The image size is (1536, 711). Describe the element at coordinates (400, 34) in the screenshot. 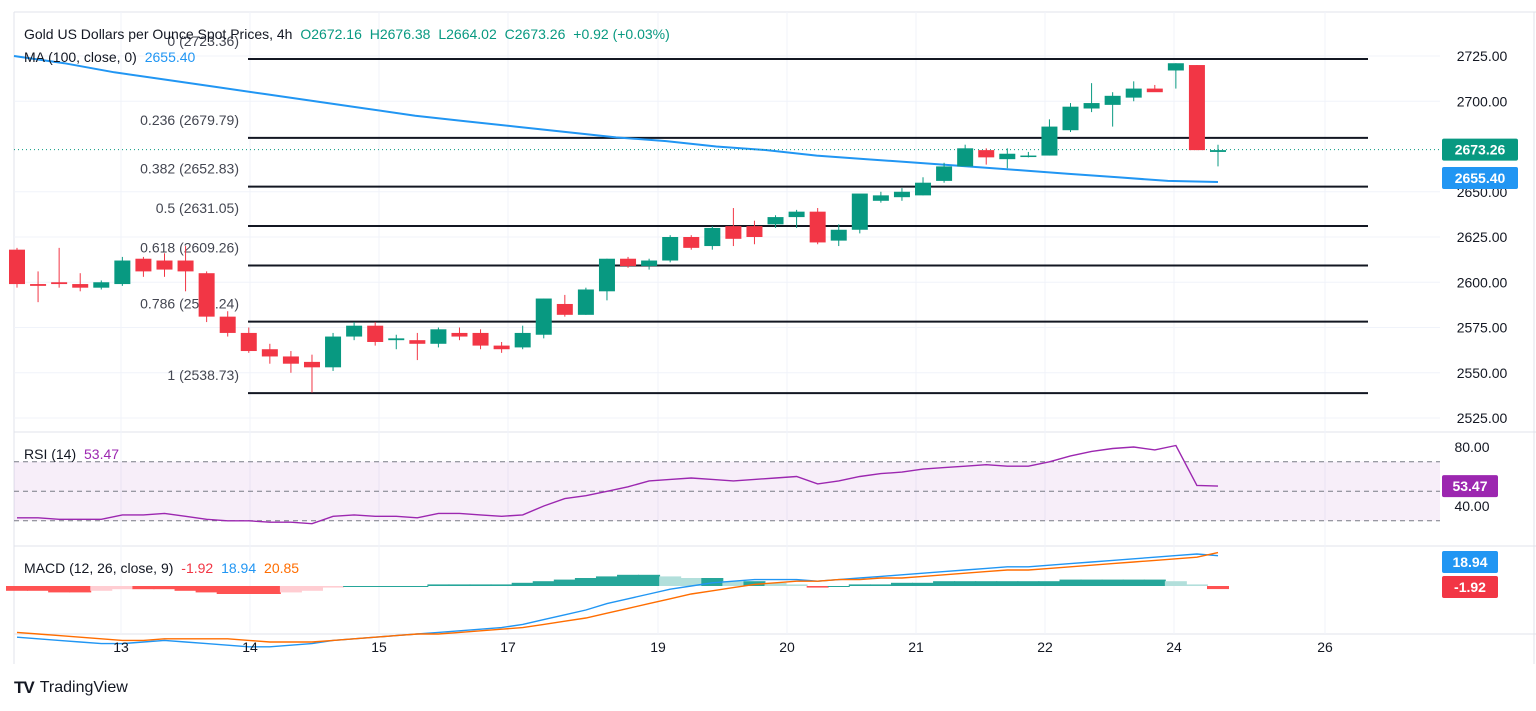

I see `ohlc-high: H2676.38` at that location.